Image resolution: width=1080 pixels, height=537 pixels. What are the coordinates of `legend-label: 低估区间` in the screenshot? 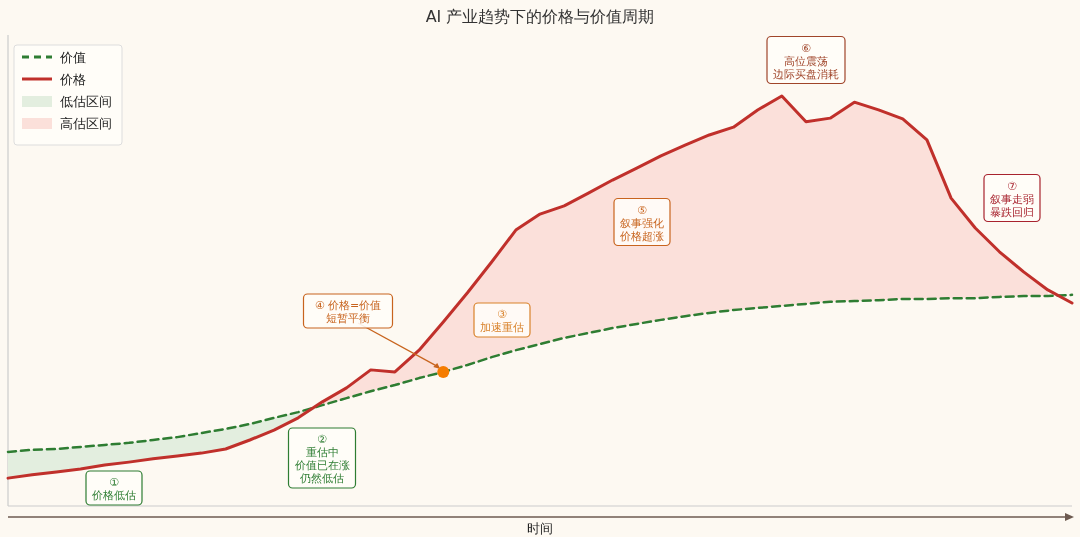 It's located at (86, 101).